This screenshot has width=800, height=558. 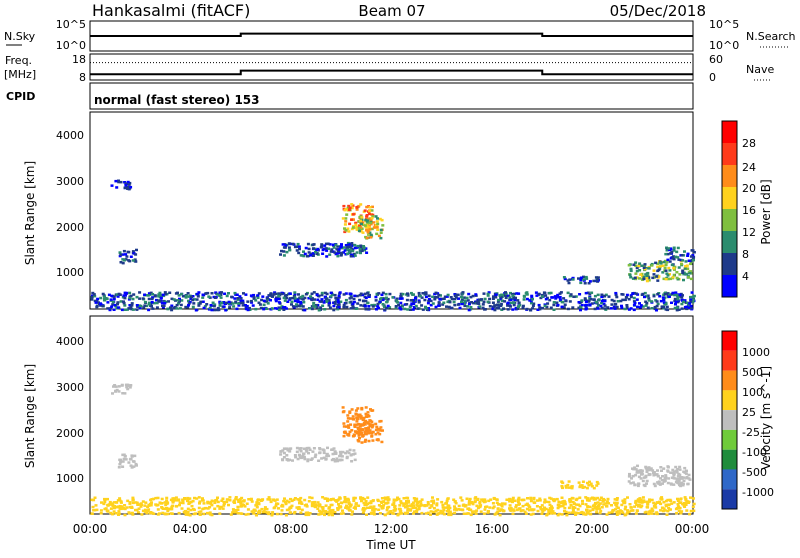 I want to click on freq-panel-frame, so click(x=391, y=67).